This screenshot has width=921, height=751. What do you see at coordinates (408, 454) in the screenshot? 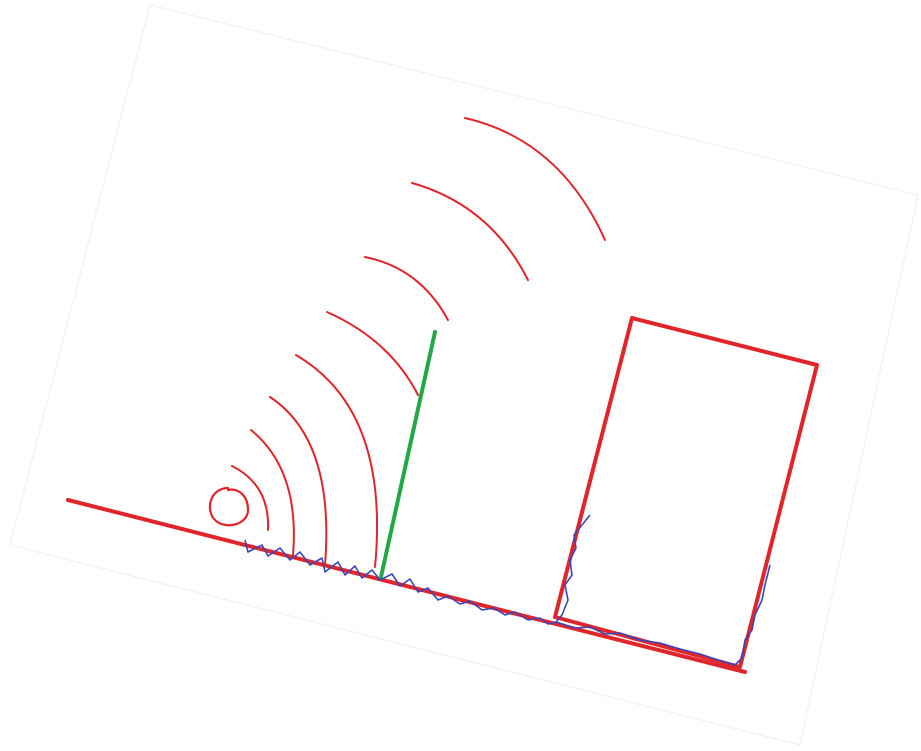
I see `green-line` at bounding box center [408, 454].